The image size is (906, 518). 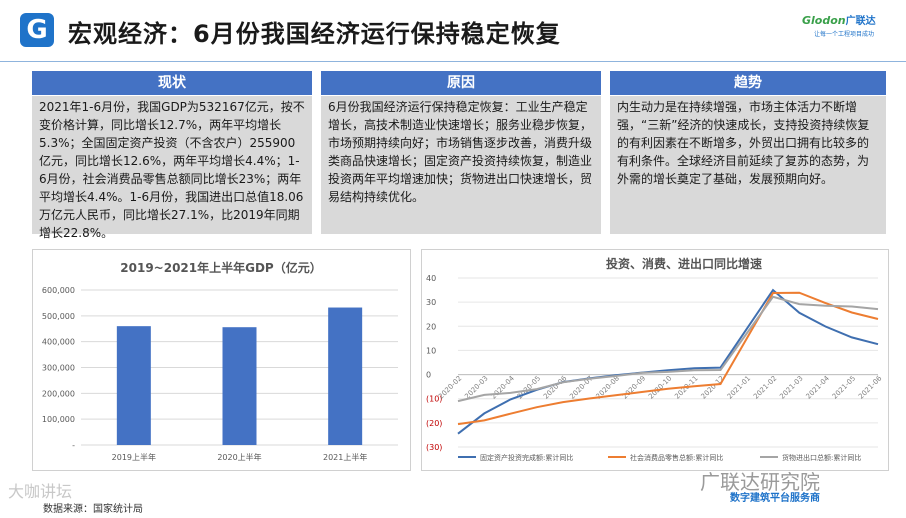 I want to click on page-title: 宏观经济：6月份我国经济运行保持稳定恢复, so click(x=314, y=34).